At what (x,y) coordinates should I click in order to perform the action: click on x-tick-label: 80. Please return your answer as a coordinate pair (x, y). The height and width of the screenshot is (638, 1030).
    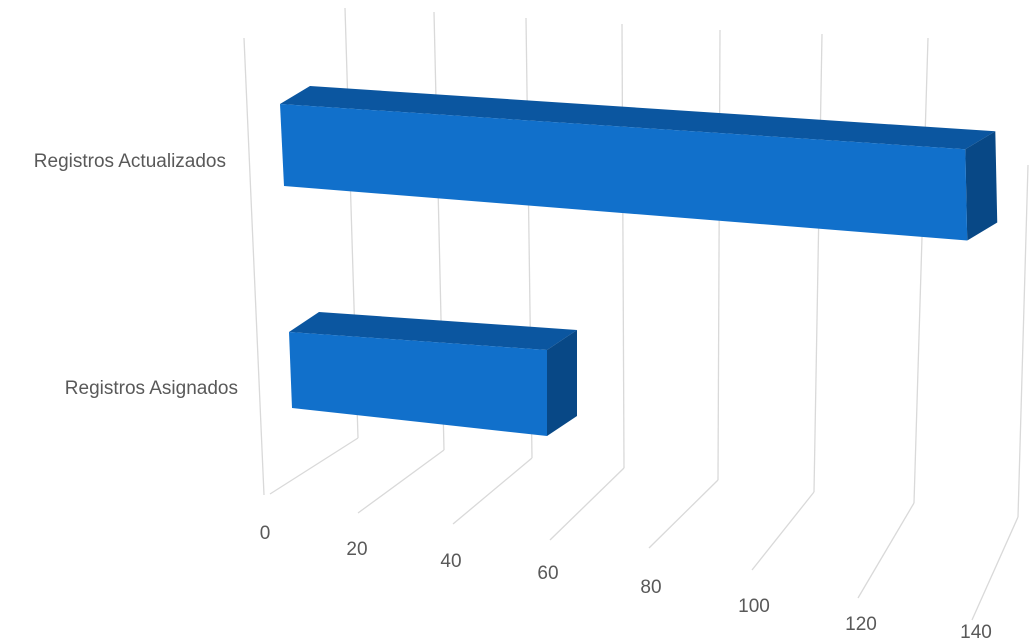
    Looking at the image, I should click on (650, 587).